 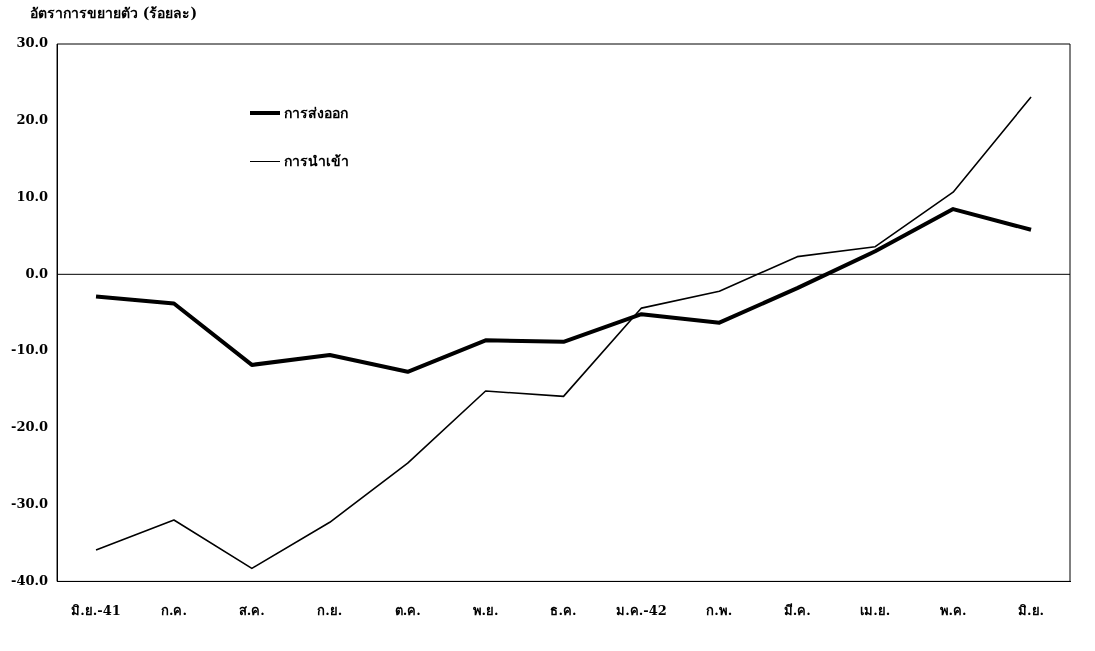 I want to click on x-tick-label: ก.ค., so click(x=173, y=610).